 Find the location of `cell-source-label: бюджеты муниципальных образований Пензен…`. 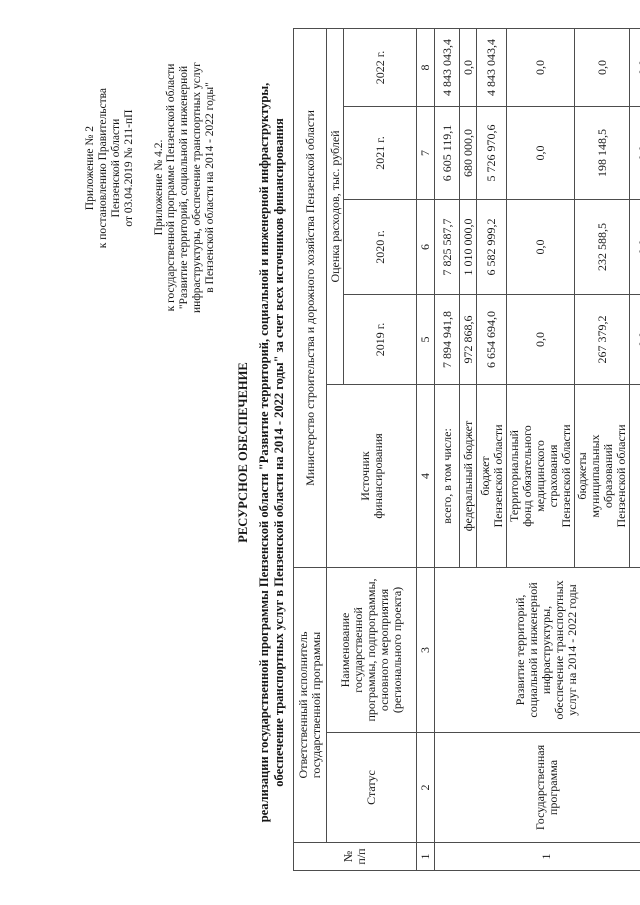

cell-source-label: бюджеты муниципальных образований Пензен… is located at coordinates (602, 476).